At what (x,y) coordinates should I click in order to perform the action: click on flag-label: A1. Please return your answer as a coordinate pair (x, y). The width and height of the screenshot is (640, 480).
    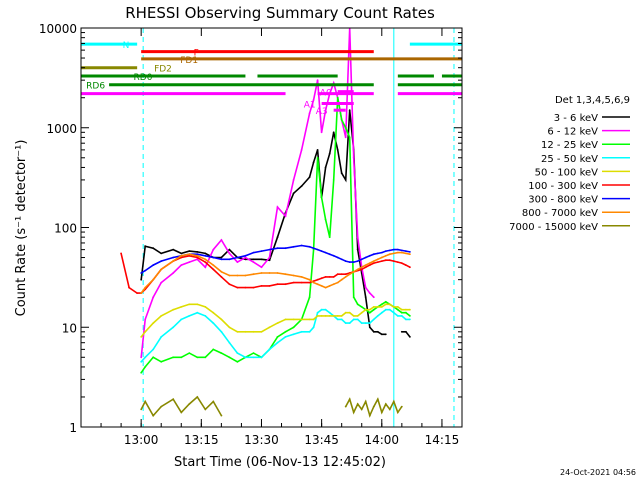
    Looking at the image, I should click on (310, 106).